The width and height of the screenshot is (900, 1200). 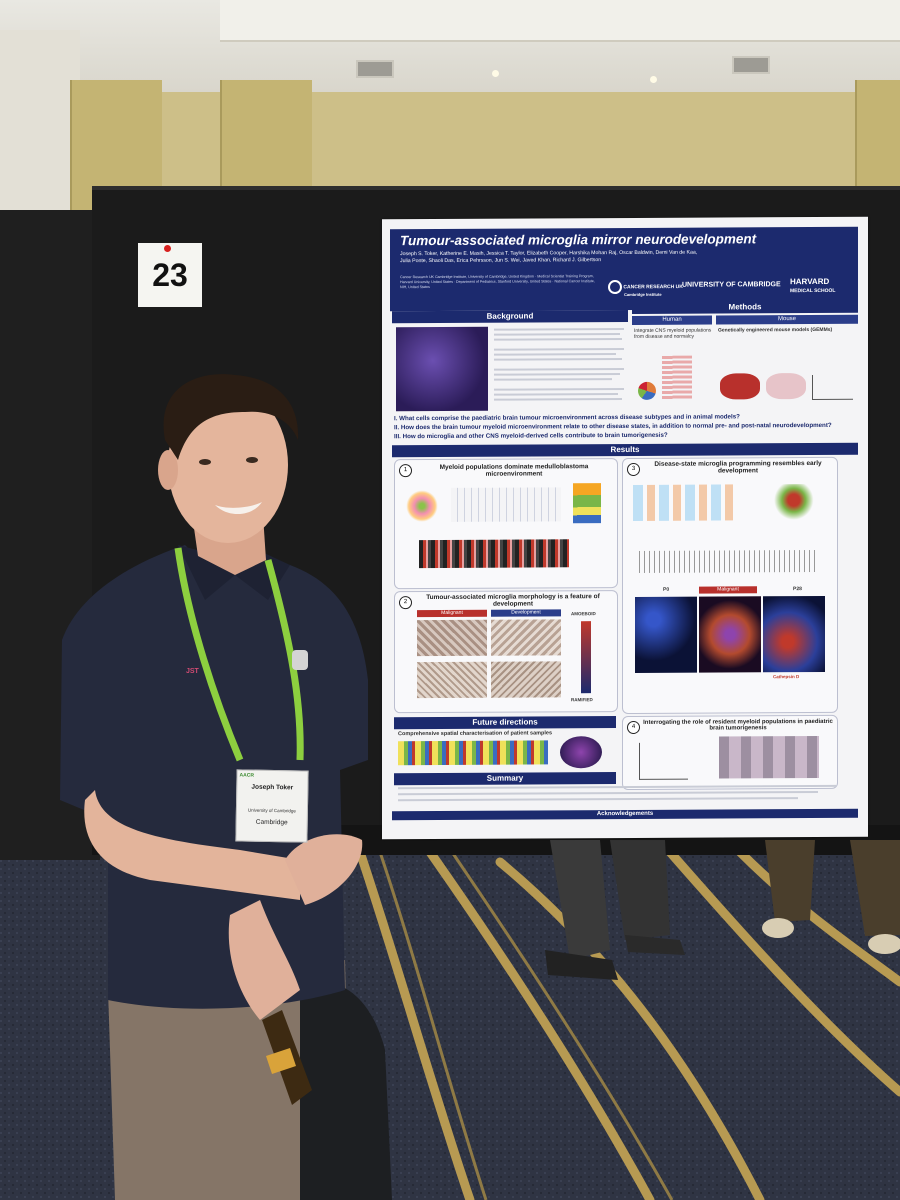 I want to click on booth-number-card: 23, so click(x=170, y=275).